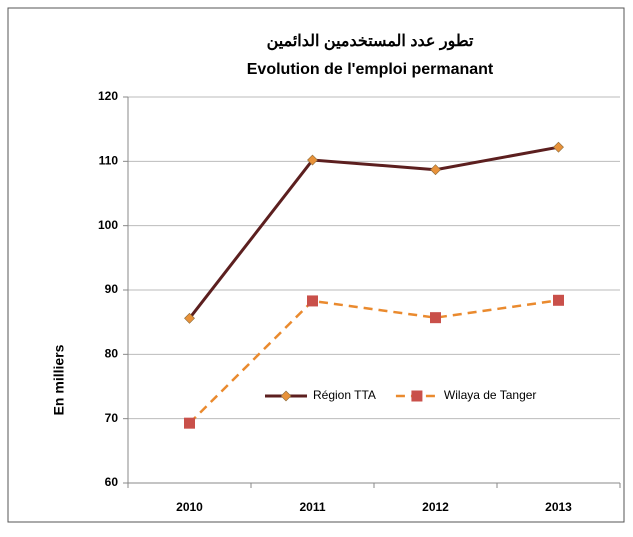 Image resolution: width=633 pixels, height=537 pixels. I want to click on legend-label: Wilaya de Tanger, so click(490, 395).